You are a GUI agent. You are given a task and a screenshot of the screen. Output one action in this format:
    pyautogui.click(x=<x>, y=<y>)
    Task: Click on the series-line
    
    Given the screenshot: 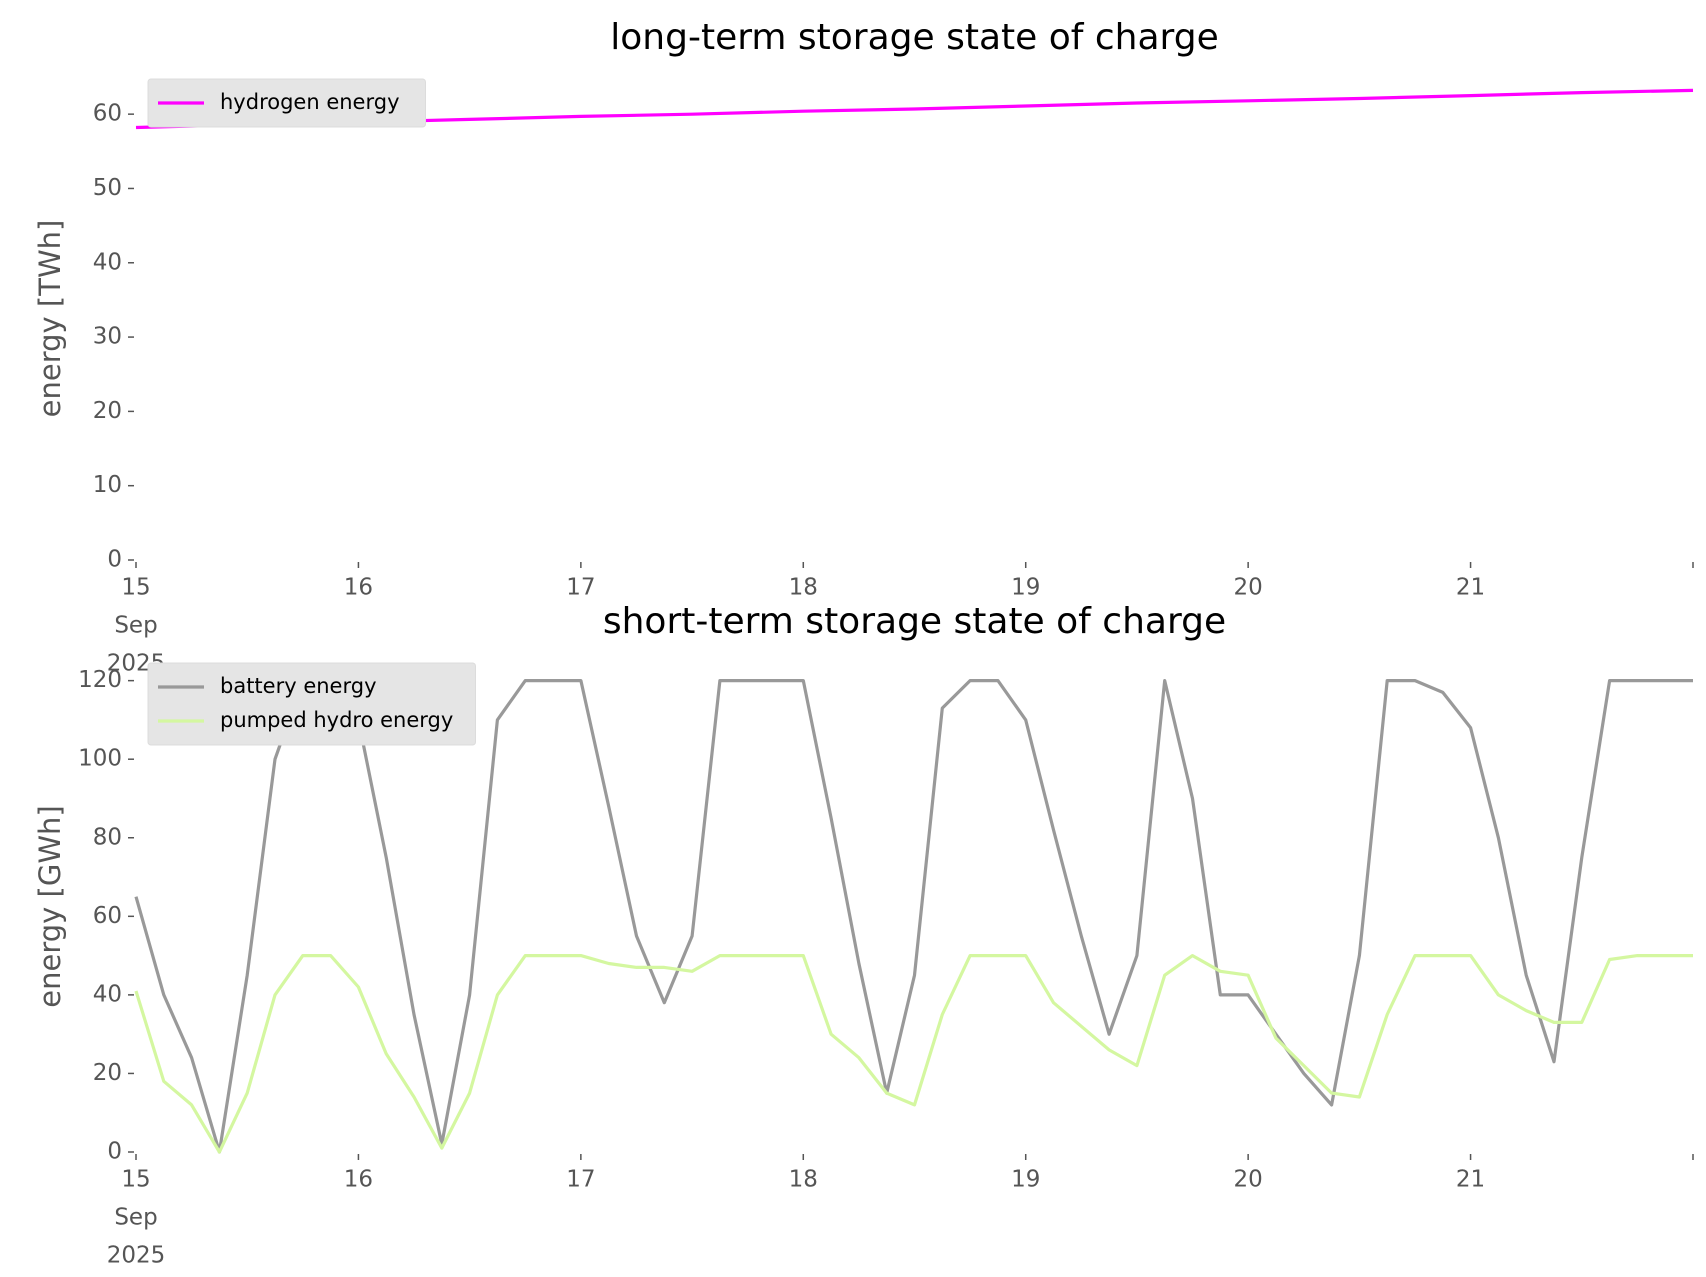 What is the action you would take?
    pyautogui.click(x=913, y=1054)
    